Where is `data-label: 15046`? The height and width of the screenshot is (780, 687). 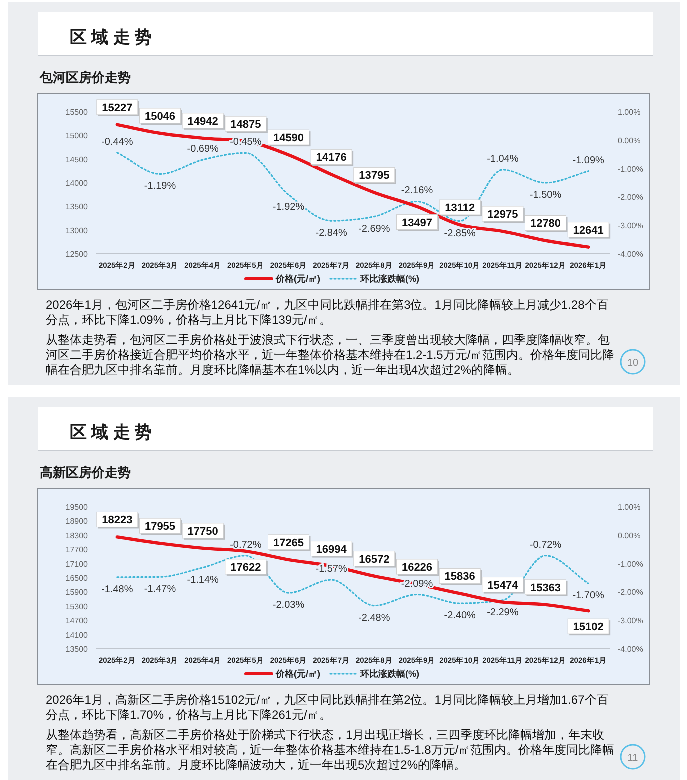 data-label: 15046 is located at coordinates (160, 116).